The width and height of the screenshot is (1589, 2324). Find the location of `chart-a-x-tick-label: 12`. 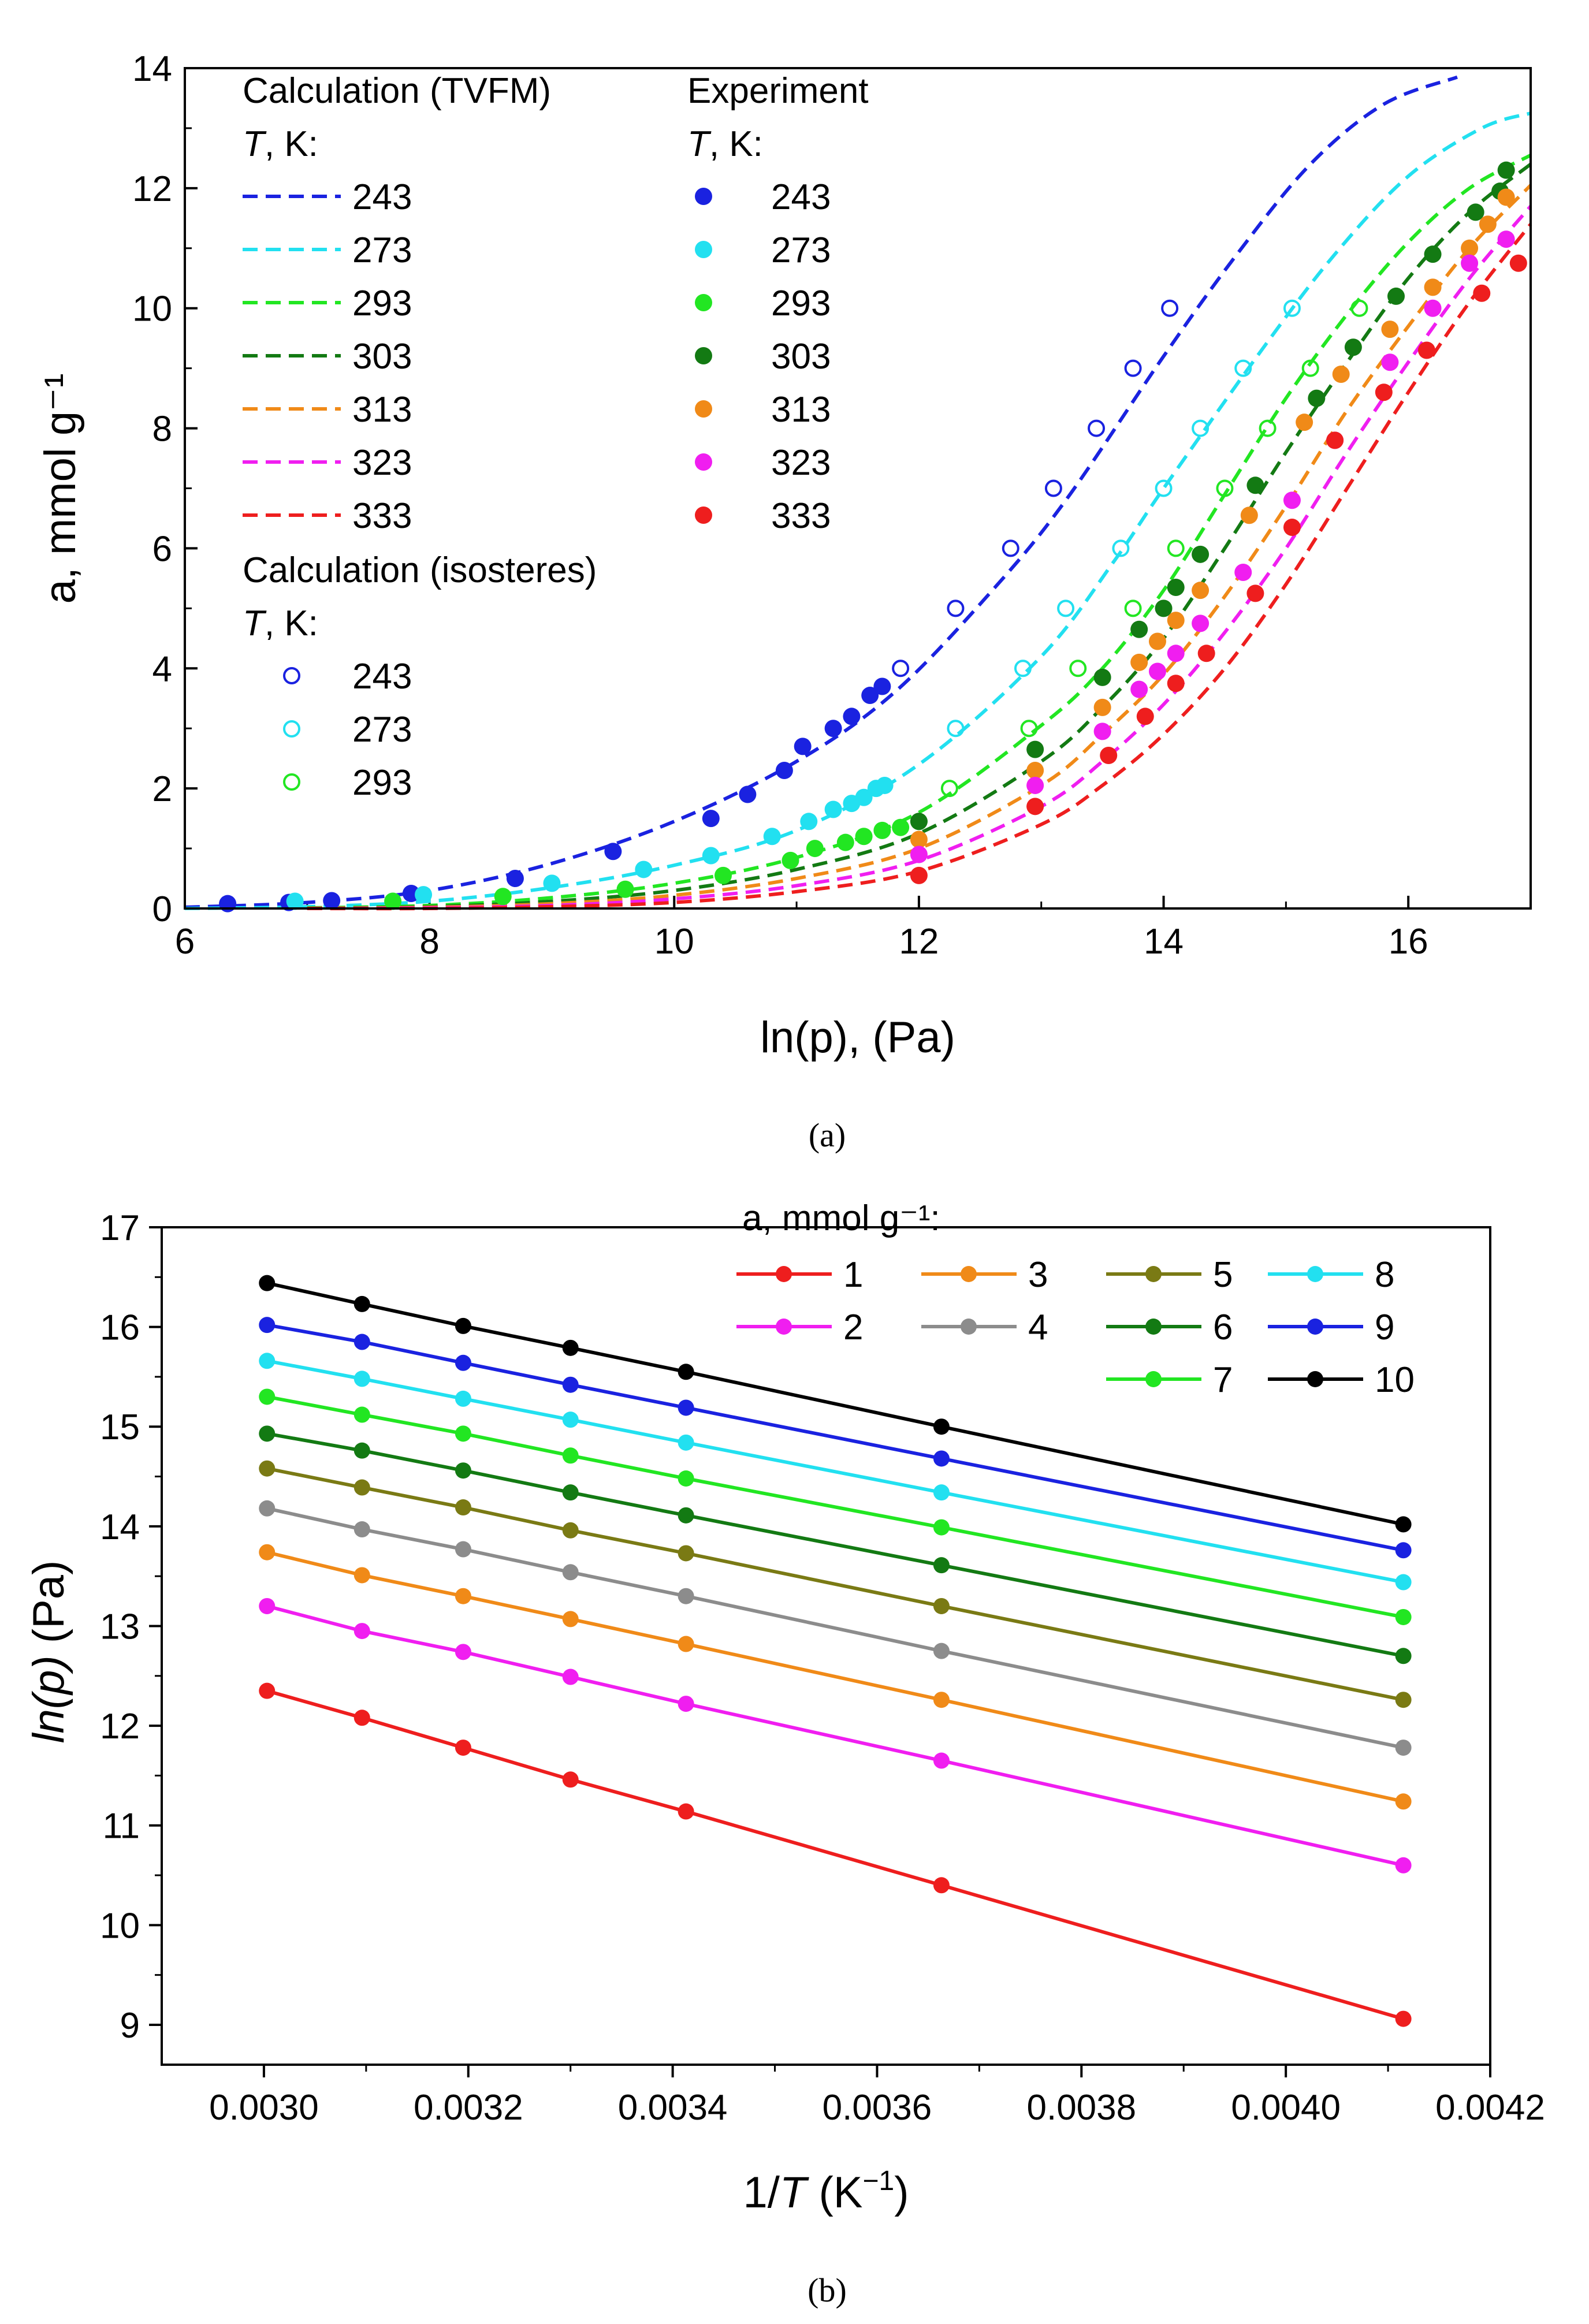

chart-a-x-tick-label: 12 is located at coordinates (919, 942).